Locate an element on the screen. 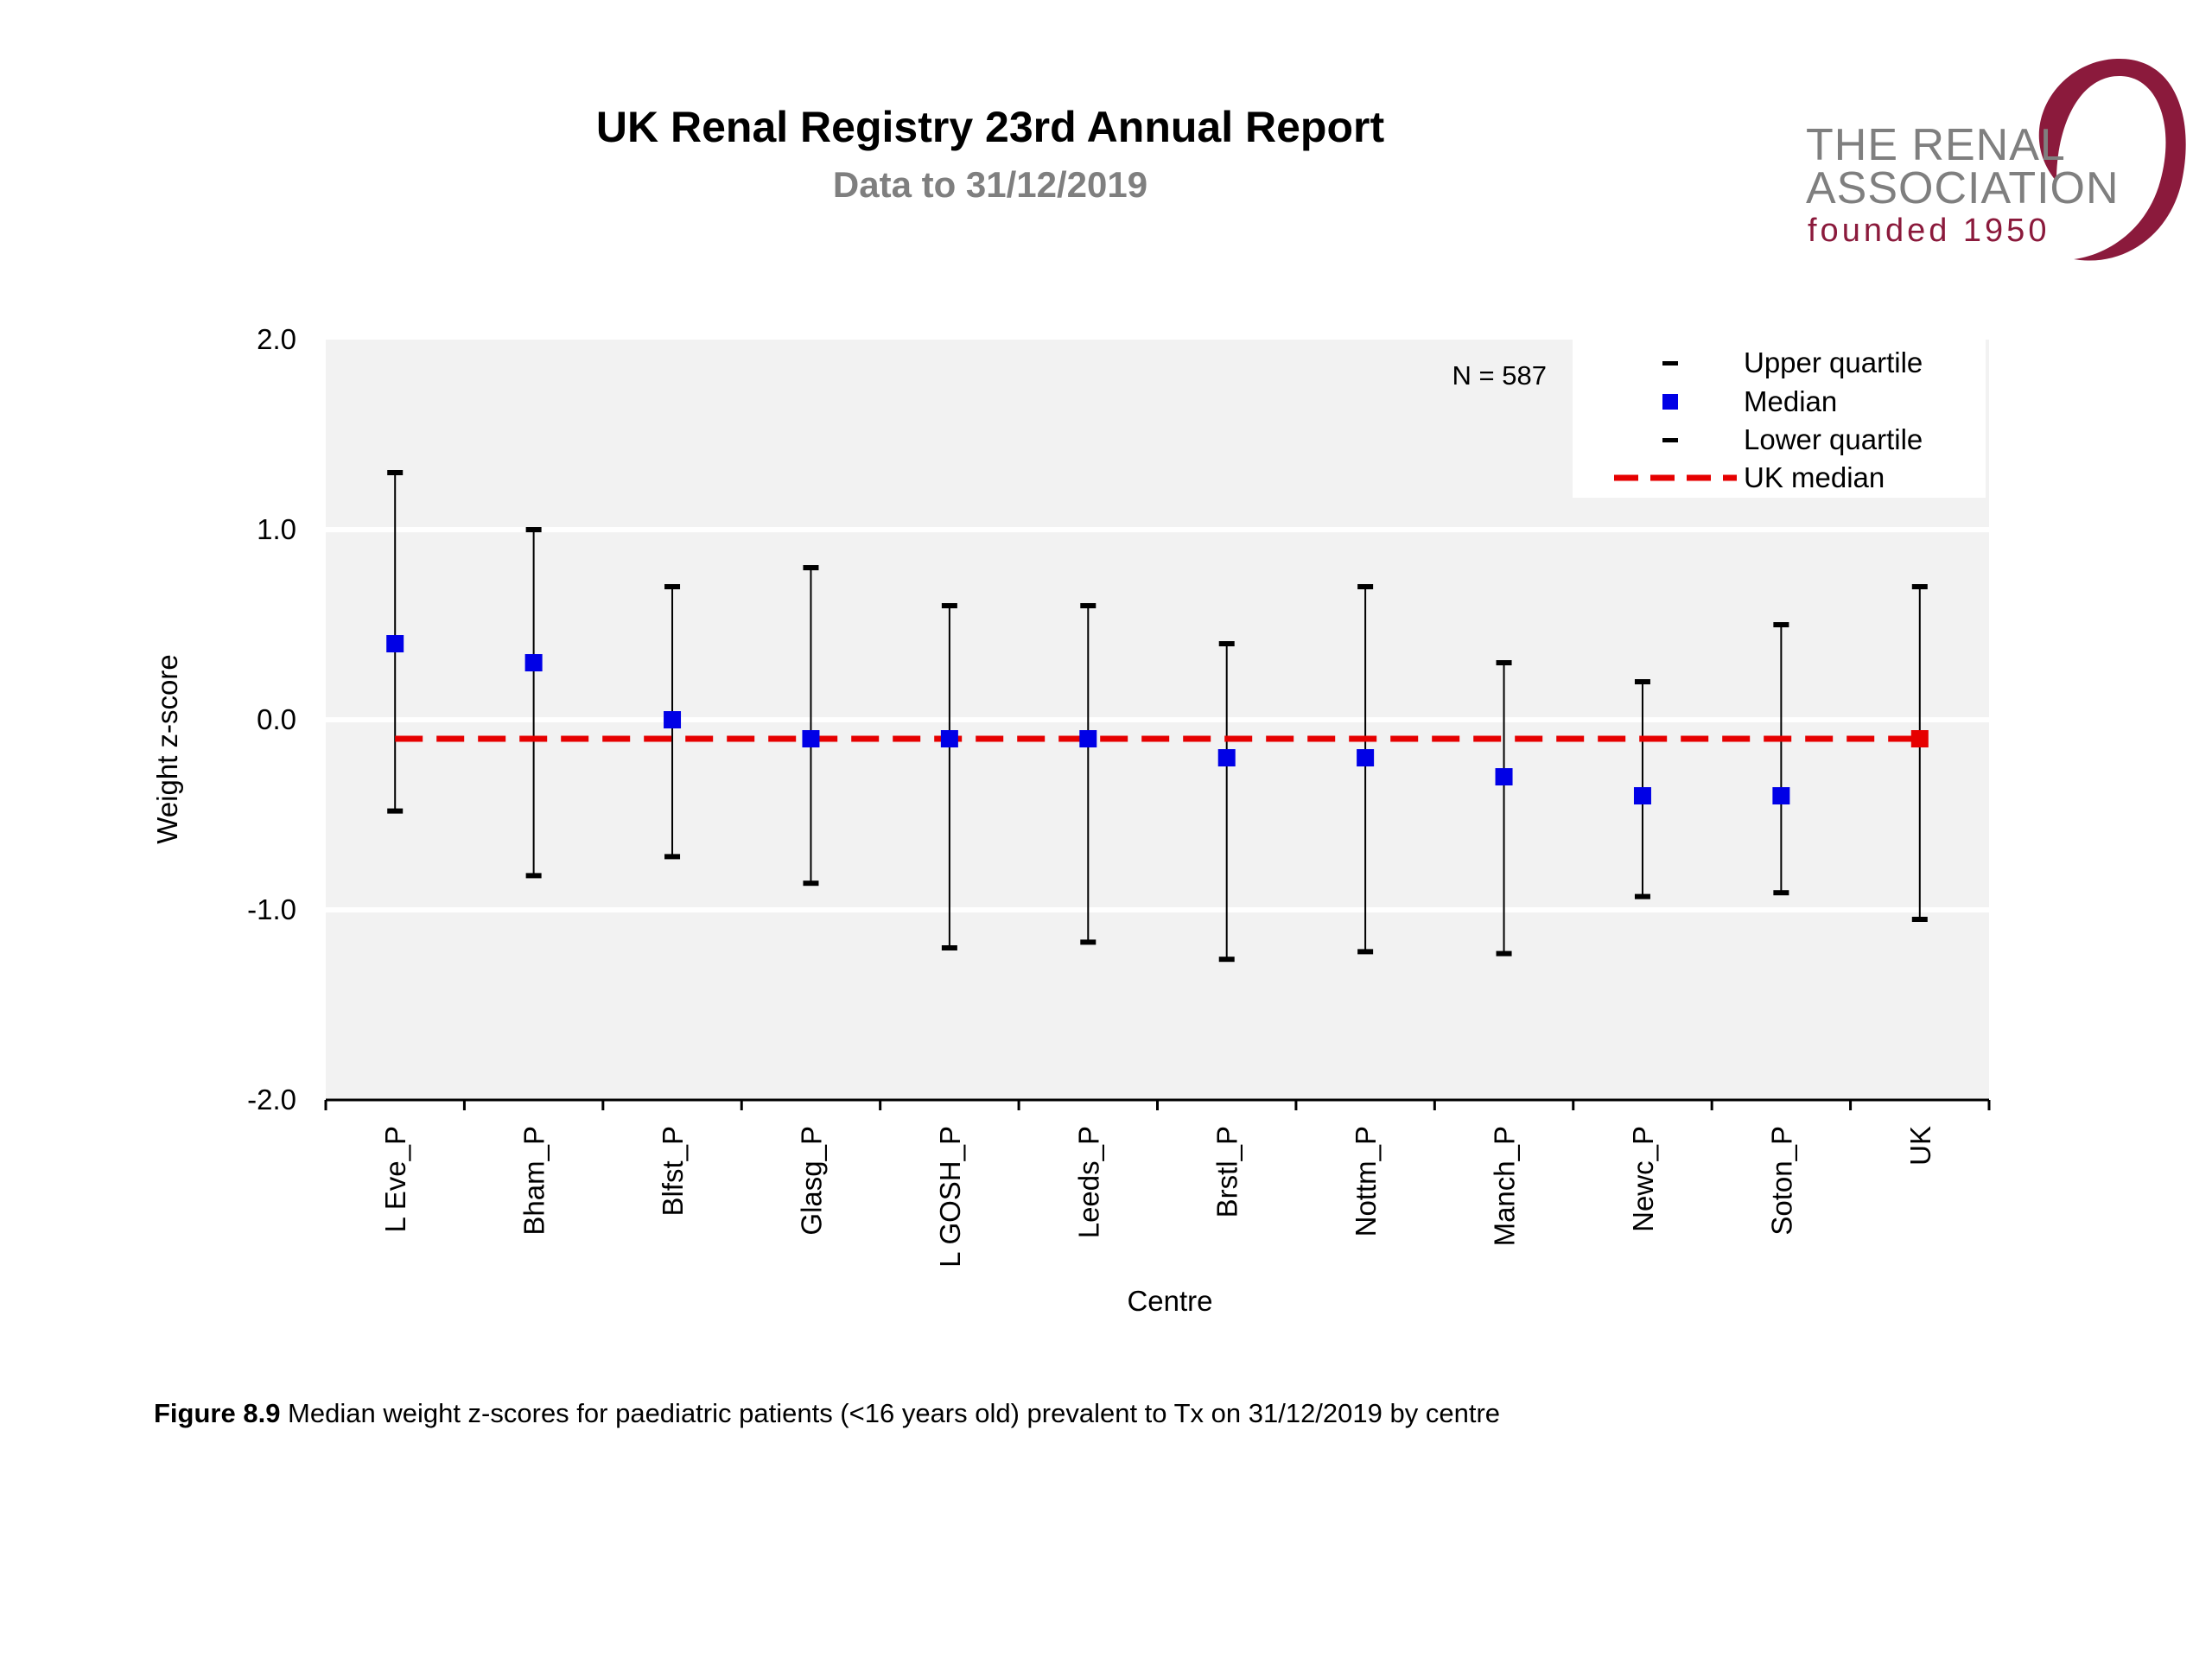 This screenshot has height=1659, width=2212. x-tick-label: Blfst_P is located at coordinates (673, 1171).